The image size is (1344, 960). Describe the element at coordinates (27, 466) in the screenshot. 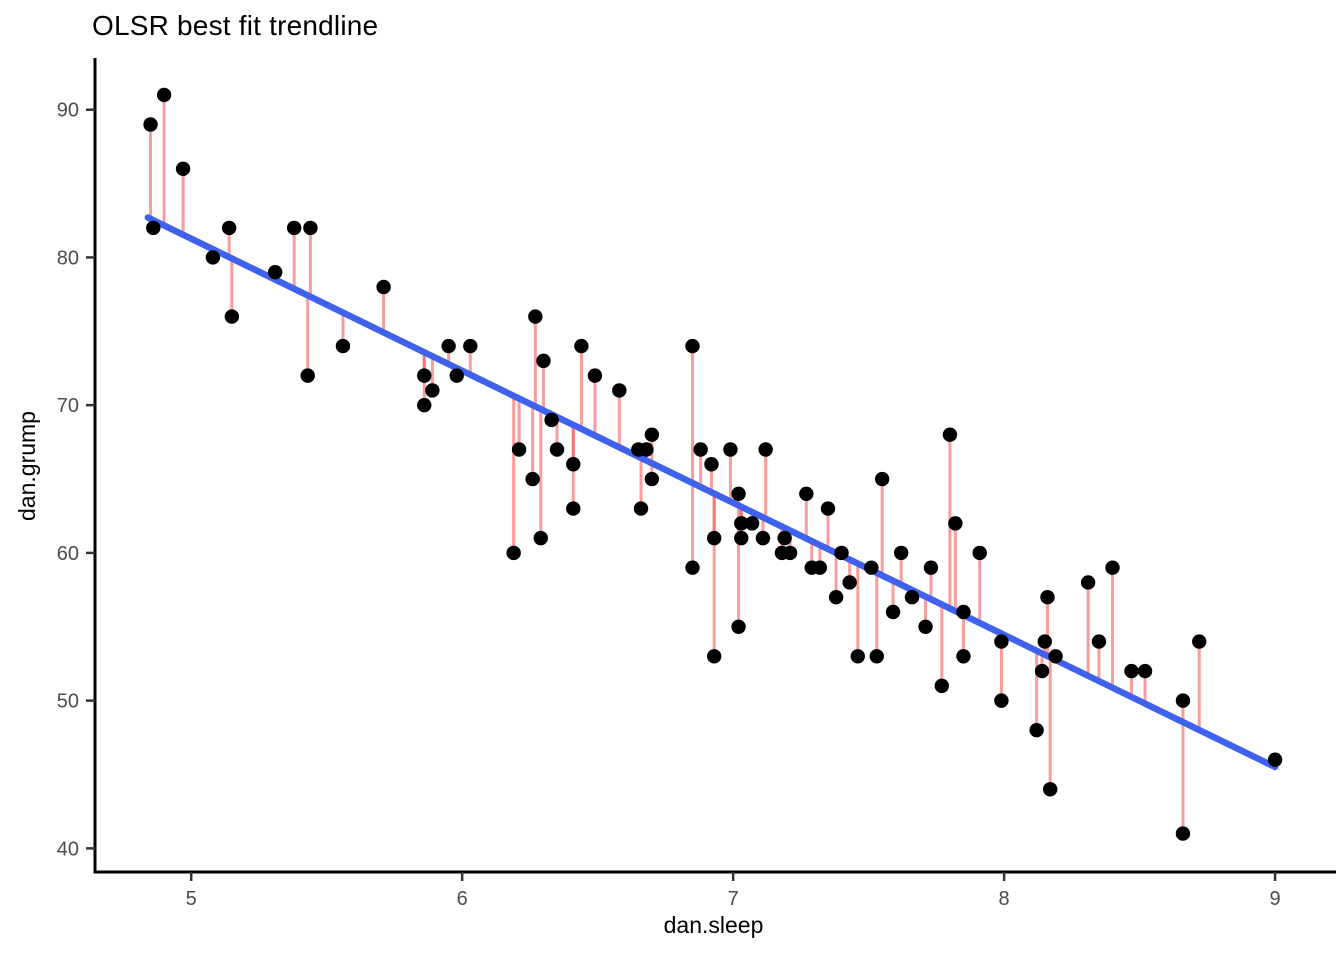

I see `y-axis-label: dan.grump` at that location.